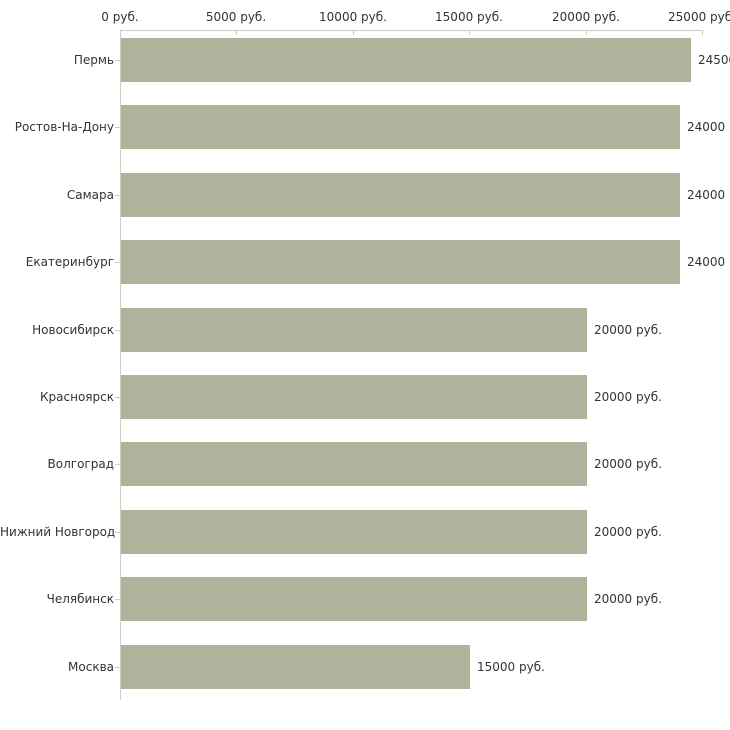  What do you see at coordinates (64, 127) in the screenshot?
I see `category-label: Ростов-На-Дону` at bounding box center [64, 127].